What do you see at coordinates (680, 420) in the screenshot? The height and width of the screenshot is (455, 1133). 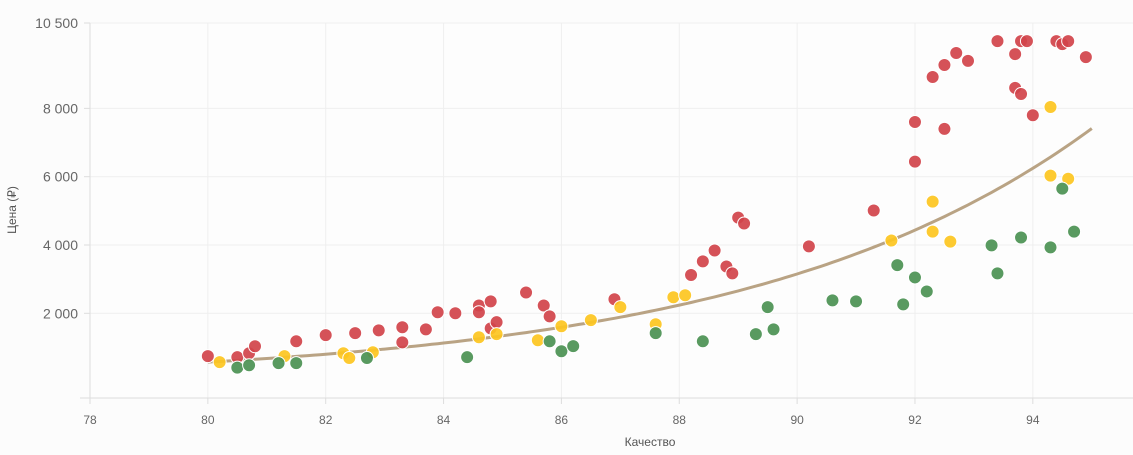 I see `x-tick-label: 88` at bounding box center [680, 420].